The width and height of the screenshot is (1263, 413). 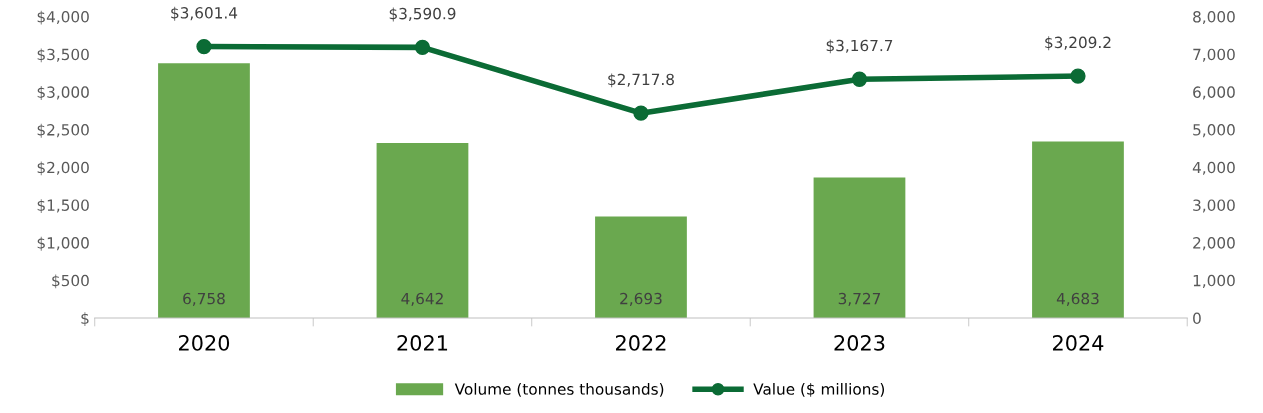 What do you see at coordinates (63, 17) in the screenshot?
I see `y-tick-label: $4,000` at bounding box center [63, 17].